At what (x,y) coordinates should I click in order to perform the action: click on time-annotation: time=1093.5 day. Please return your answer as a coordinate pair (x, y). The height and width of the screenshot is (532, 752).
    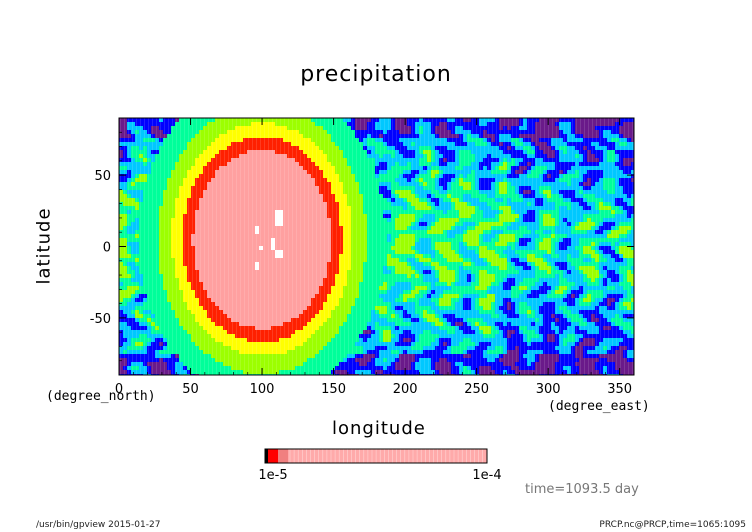
    Looking at the image, I should click on (582, 489).